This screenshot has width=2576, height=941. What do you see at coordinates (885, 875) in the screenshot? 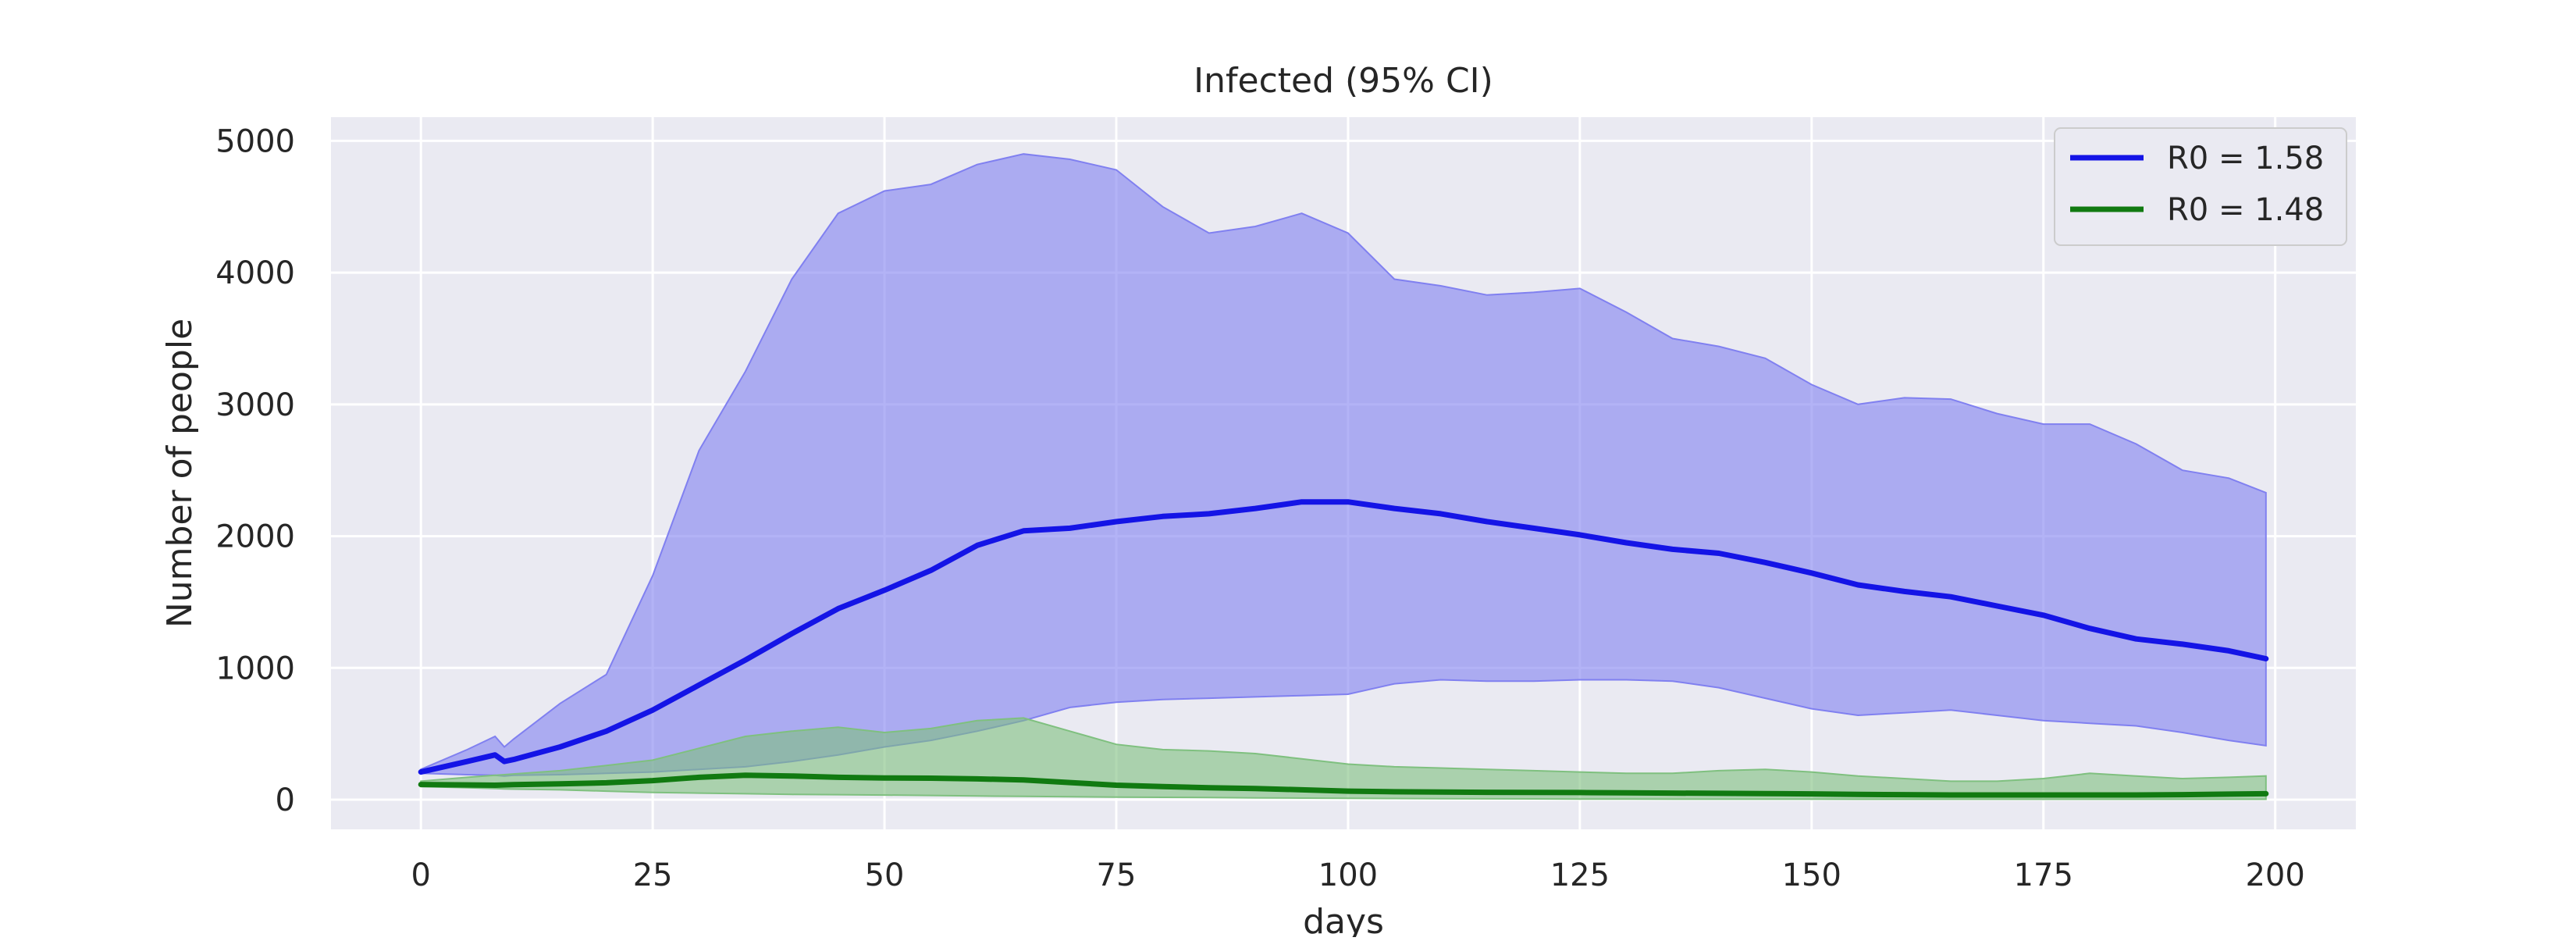
I see `x-tick-label-50: 50` at bounding box center [885, 875].